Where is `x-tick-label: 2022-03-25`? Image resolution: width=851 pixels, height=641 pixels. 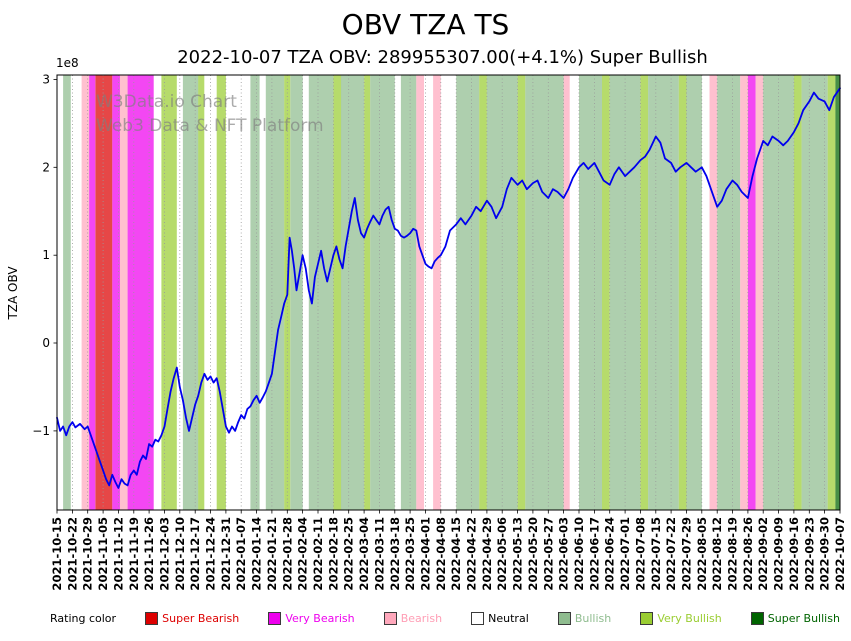
x-tick-label: 2022-03-25 is located at coordinates (410, 554).